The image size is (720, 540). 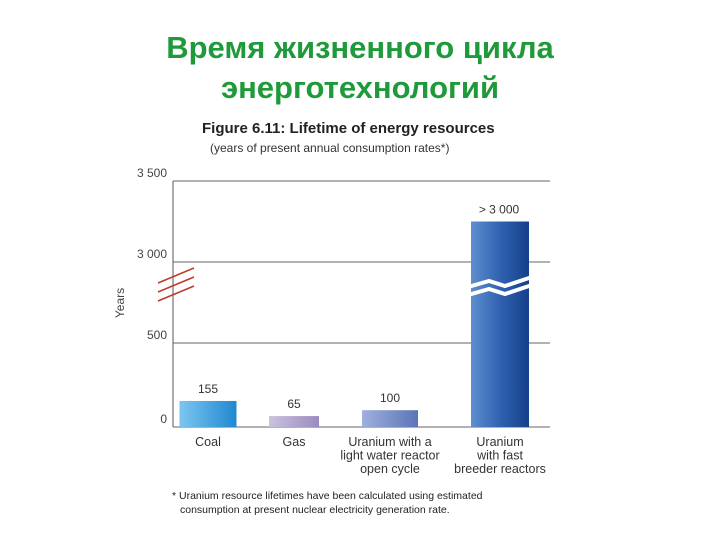 What do you see at coordinates (499, 456) in the screenshot?
I see `x-category-label: with fast` at bounding box center [499, 456].